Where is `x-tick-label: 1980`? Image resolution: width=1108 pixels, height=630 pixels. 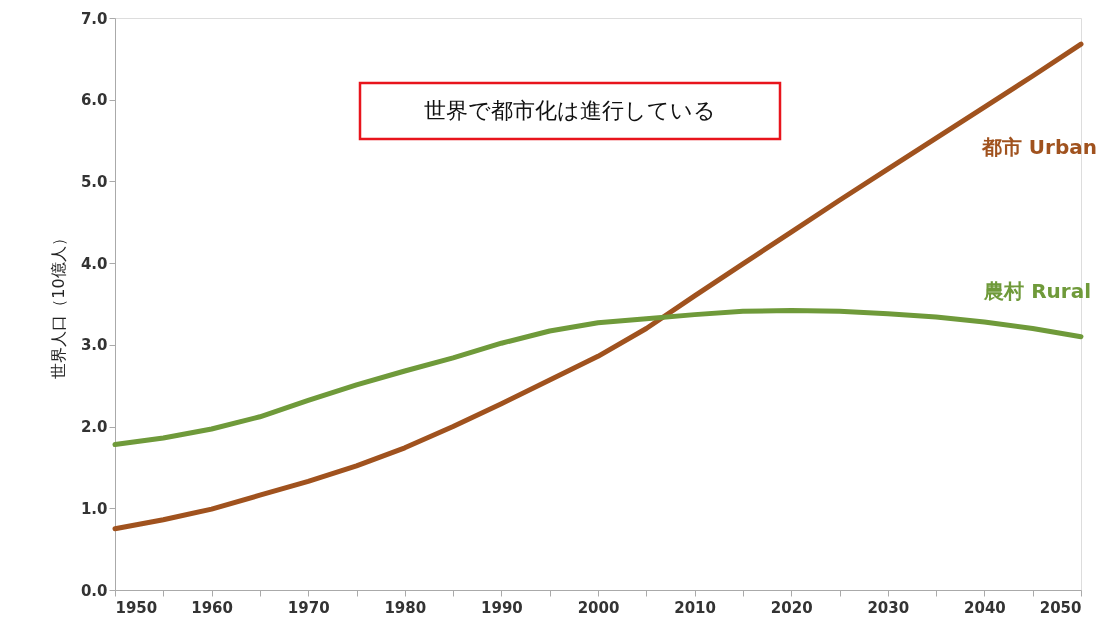 x-tick-label: 1980 is located at coordinates (405, 607).